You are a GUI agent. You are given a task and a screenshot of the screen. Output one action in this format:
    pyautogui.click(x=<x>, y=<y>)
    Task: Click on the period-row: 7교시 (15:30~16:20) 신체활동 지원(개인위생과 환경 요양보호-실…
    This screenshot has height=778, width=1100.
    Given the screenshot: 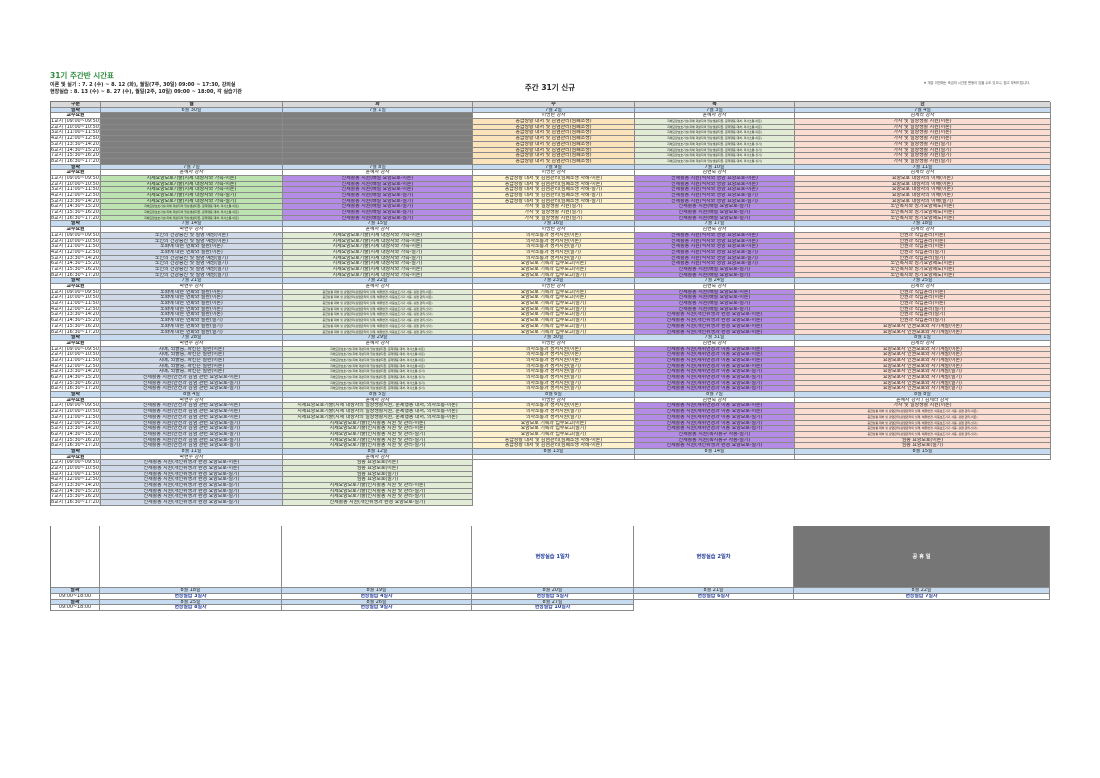 What is the action you would take?
    pyautogui.click(x=550, y=497)
    